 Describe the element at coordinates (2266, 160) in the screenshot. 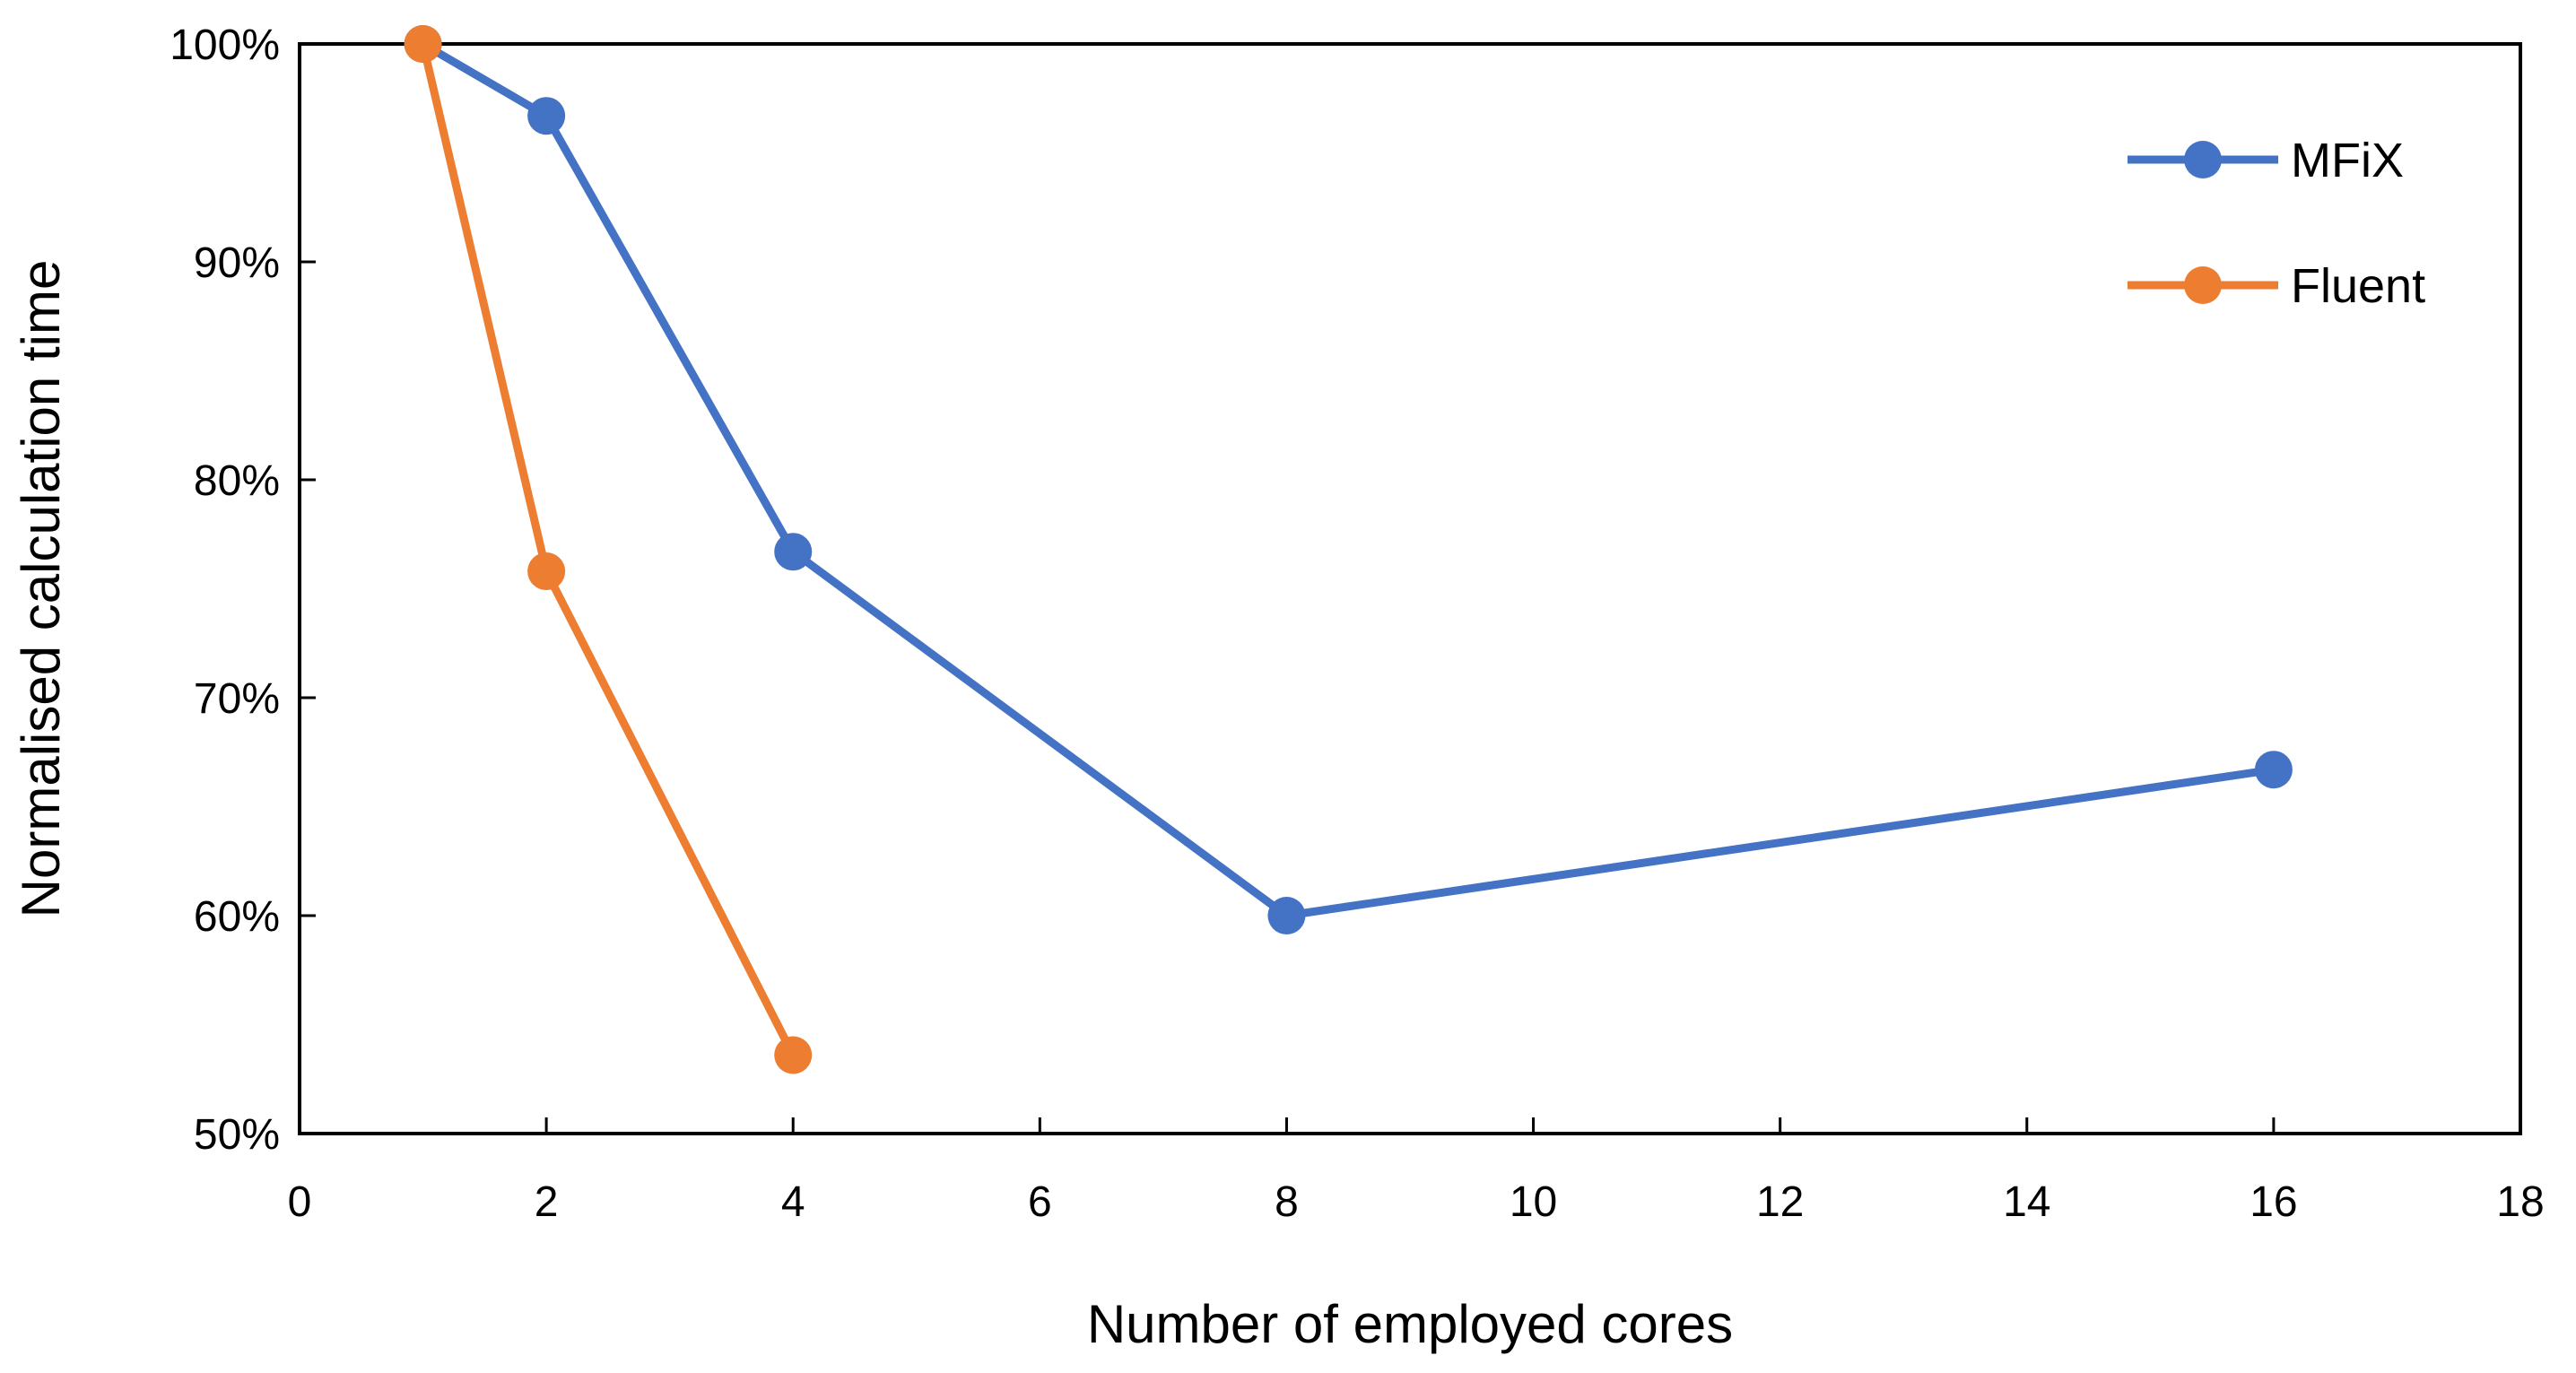

I see `legend-item-mfix: MFiX` at that location.